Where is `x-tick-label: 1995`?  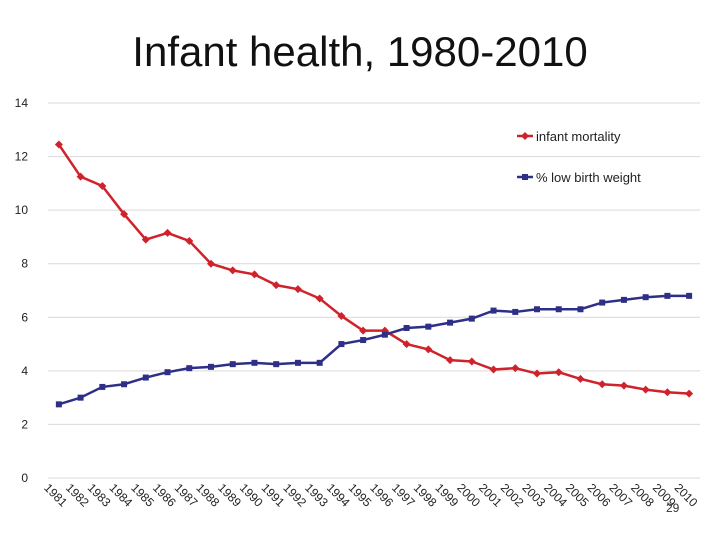 x-tick-label: 1995 is located at coordinates (360, 495).